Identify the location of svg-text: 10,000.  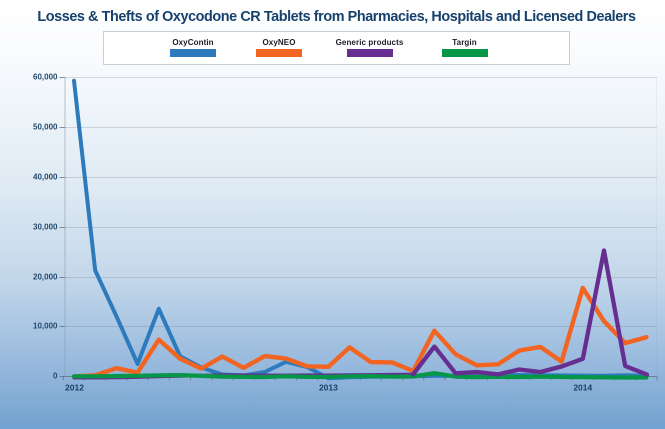
(45, 326).